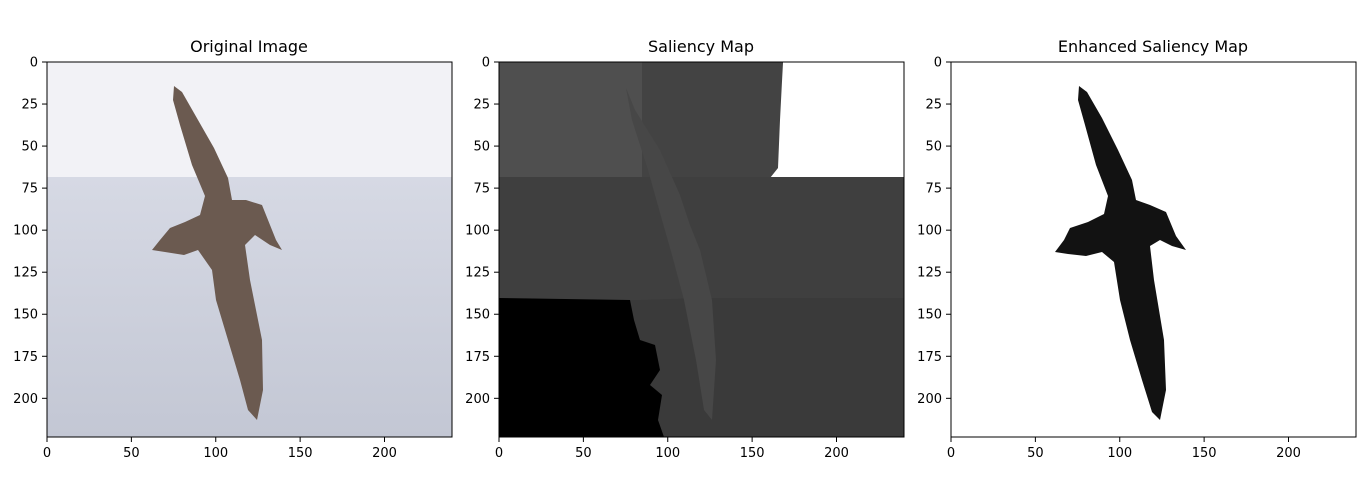 This screenshot has height=500, width=1370. I want to click on saliency-middle-band, so click(701, 238).